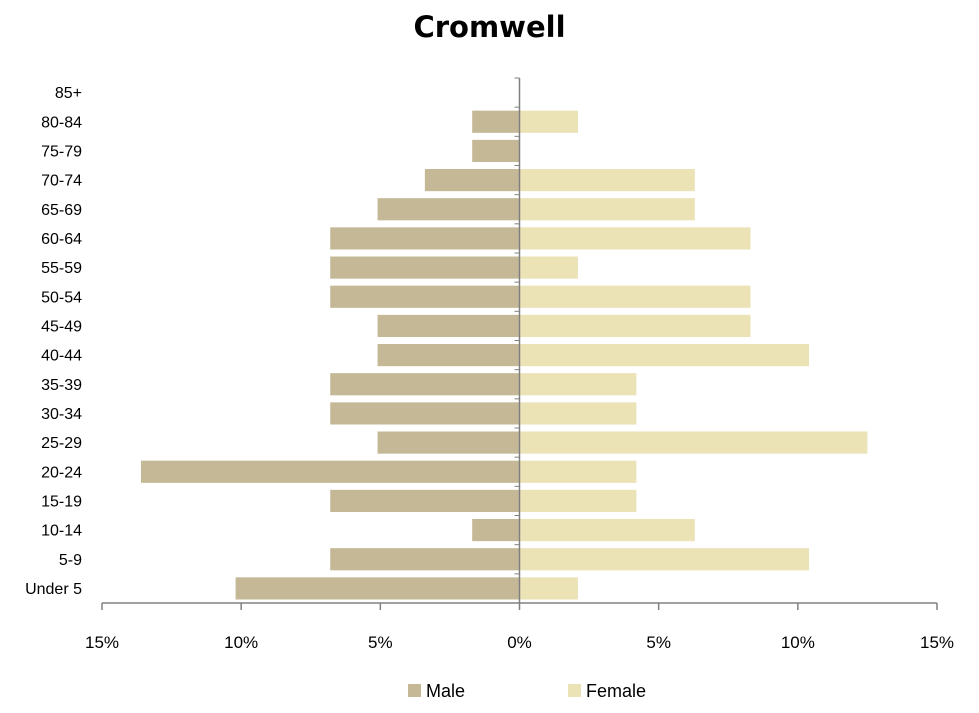 The height and width of the screenshot is (713, 979). I want to click on category-label: 75-79, so click(61, 151).